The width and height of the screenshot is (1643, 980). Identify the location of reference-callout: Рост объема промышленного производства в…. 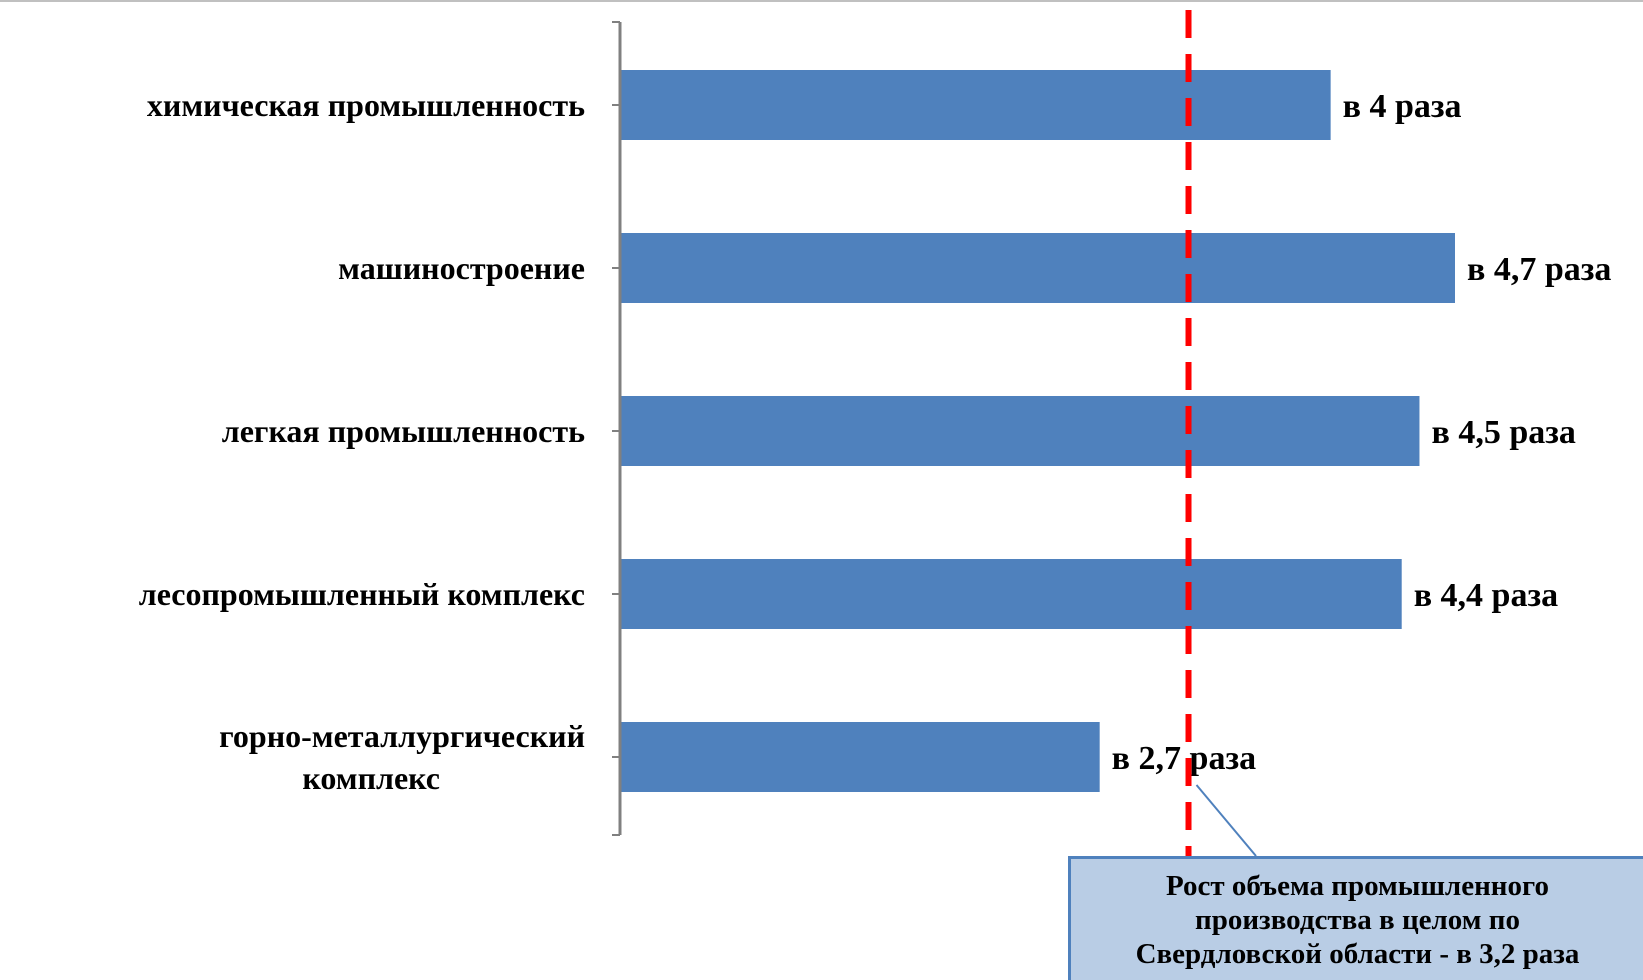
(1355, 918).